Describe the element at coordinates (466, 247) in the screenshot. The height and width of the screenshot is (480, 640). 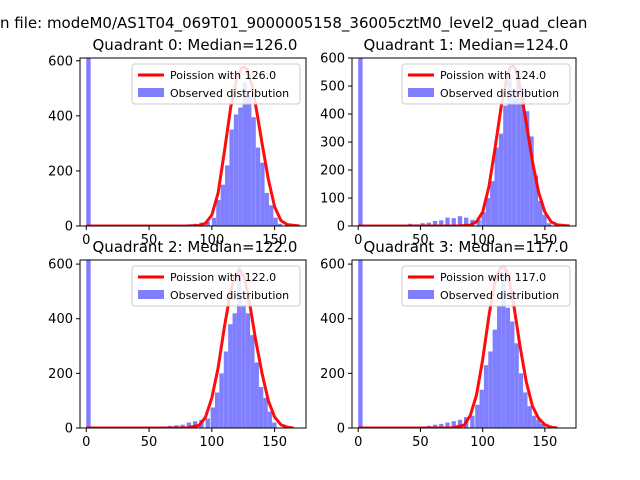
I see `subplot-title: Quadrant 3: Median=117.0` at that location.